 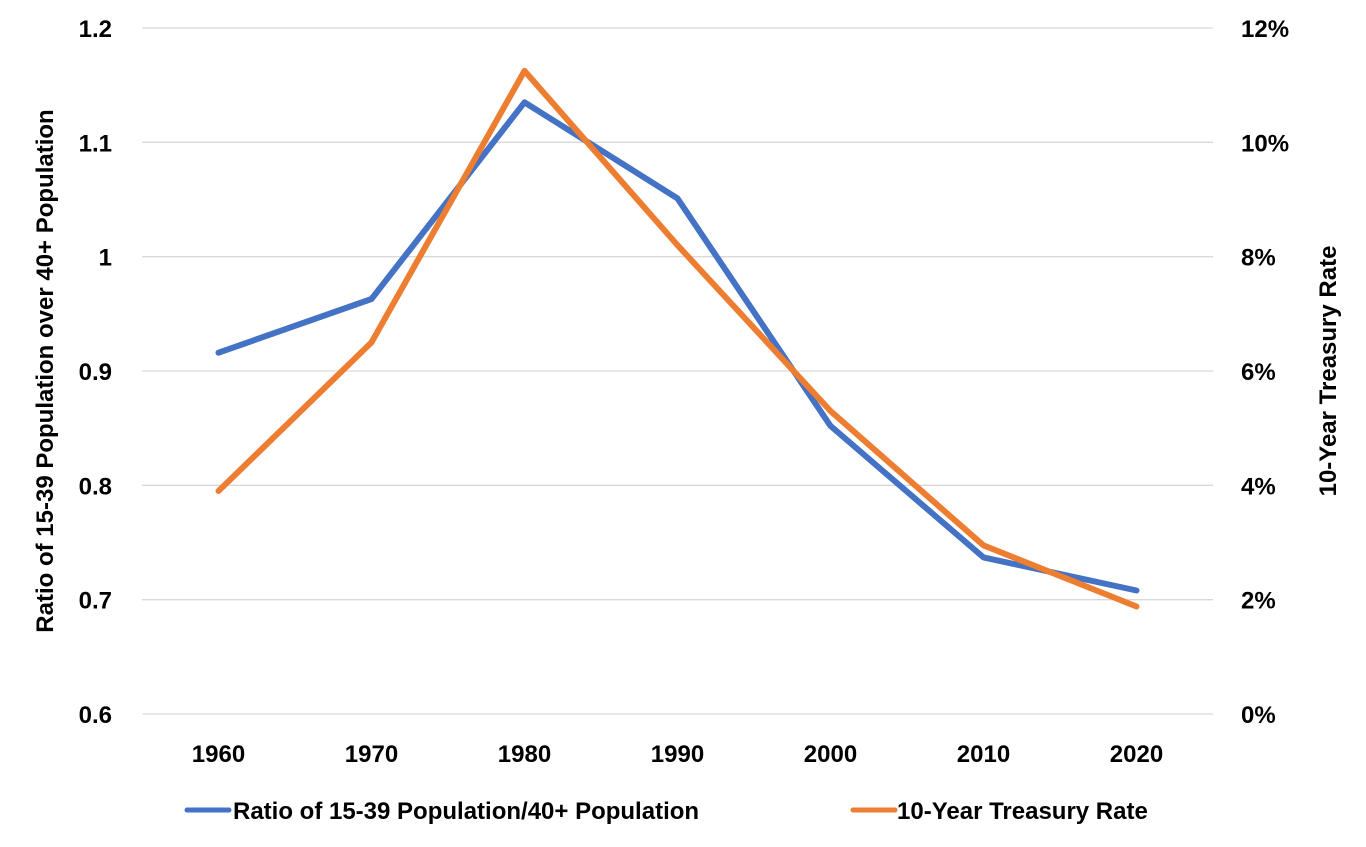 What do you see at coordinates (371, 754) in the screenshot?
I see `x-tick-label: 1970` at bounding box center [371, 754].